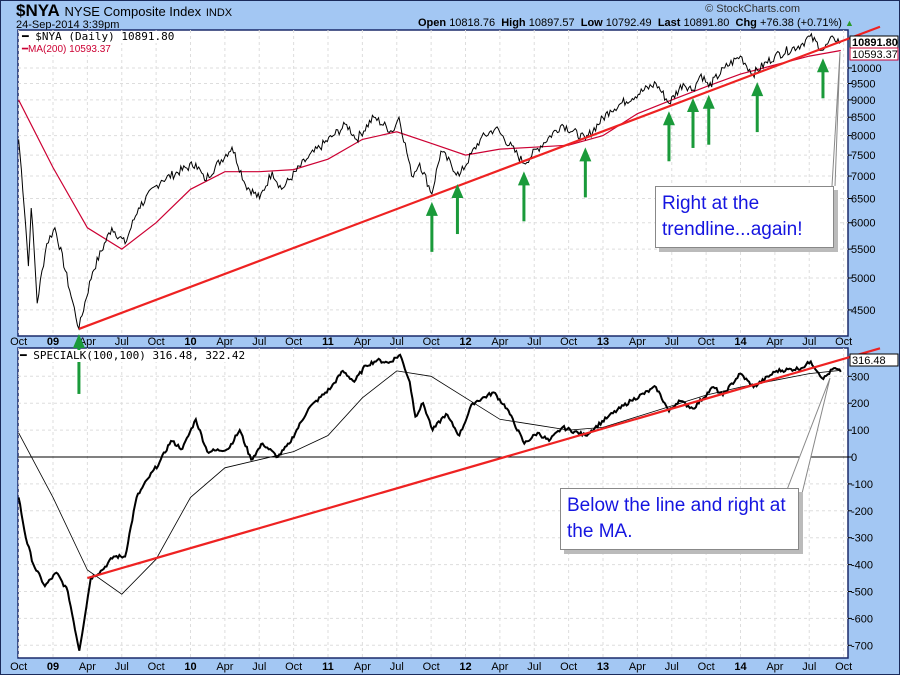 The image size is (900, 675). What do you see at coordinates (746, 23) in the screenshot?
I see `chg-label: Chg` at bounding box center [746, 23].